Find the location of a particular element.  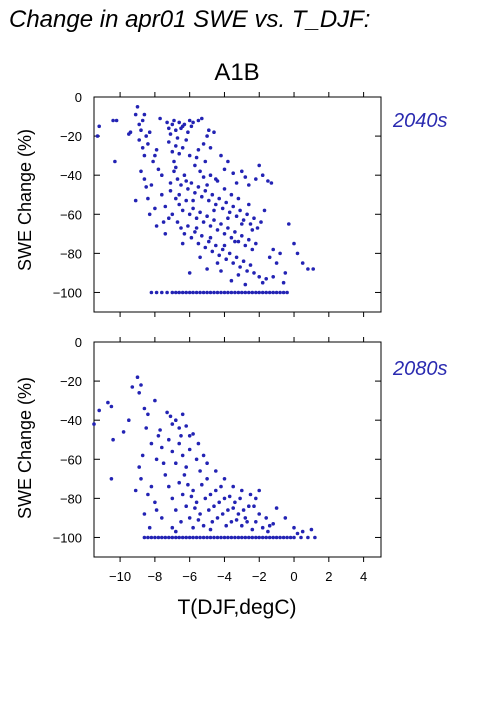

y-tick-label: −40 is located at coordinates (71, 420).